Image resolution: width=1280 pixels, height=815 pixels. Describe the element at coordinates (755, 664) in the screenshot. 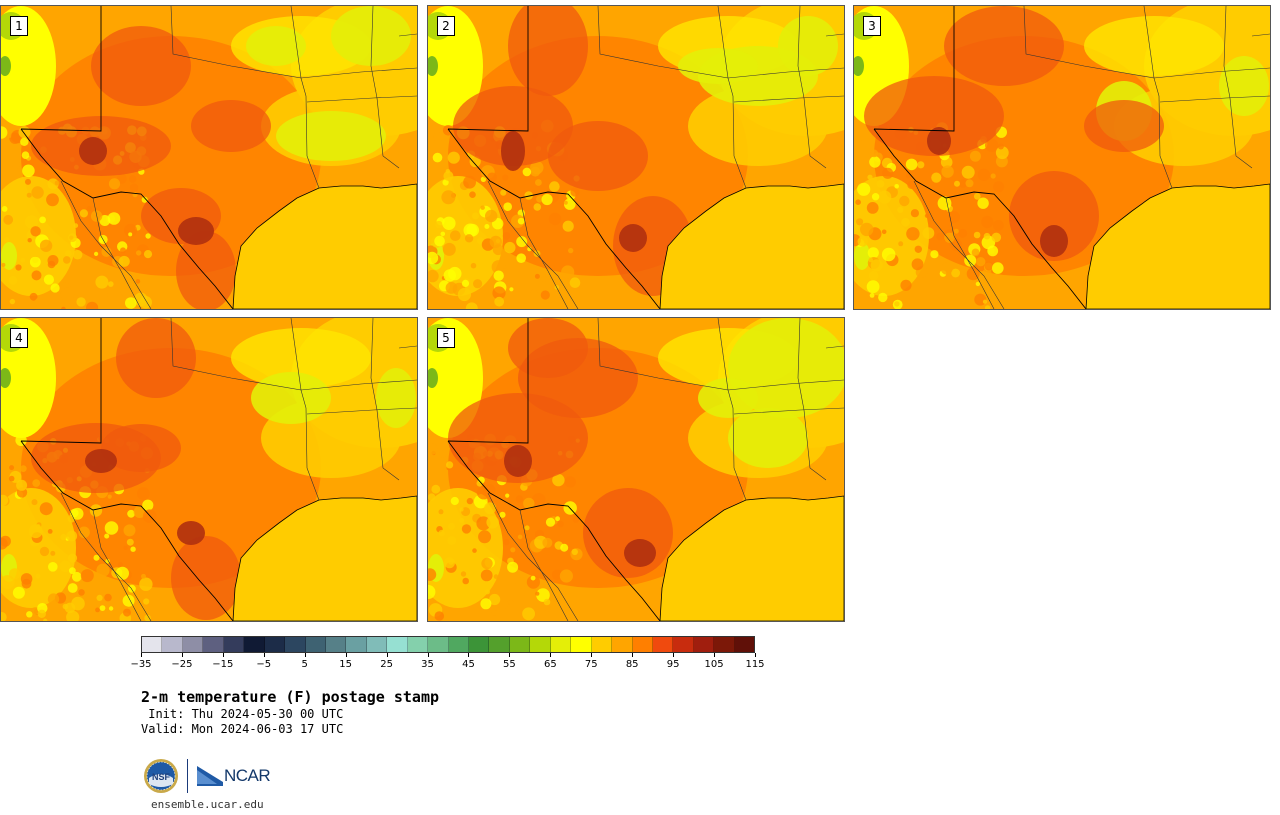

I see `colorbar-tick-label: 115` at that location.